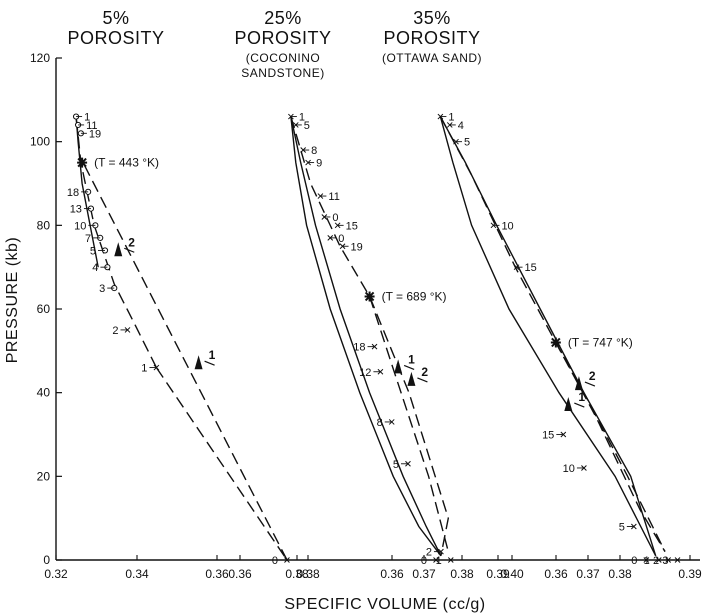 The image size is (709, 616). Describe the element at coordinates (12, 300) in the screenshot. I see `y-axis-title: PRESSURE (kb)` at that location.